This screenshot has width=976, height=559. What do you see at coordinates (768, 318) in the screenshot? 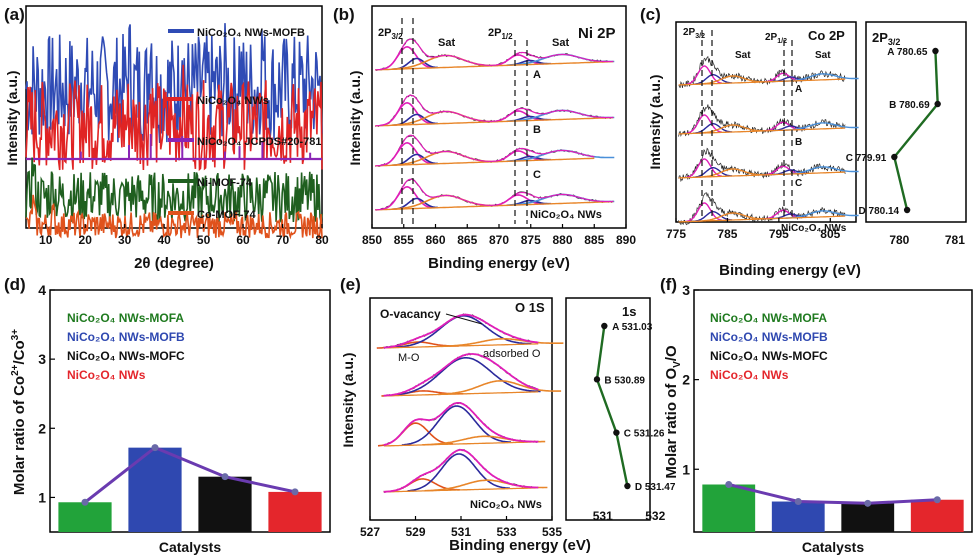
I see `legend-f-0: NiCo₂O₄ NWs-MOFA` at bounding box center [768, 318].